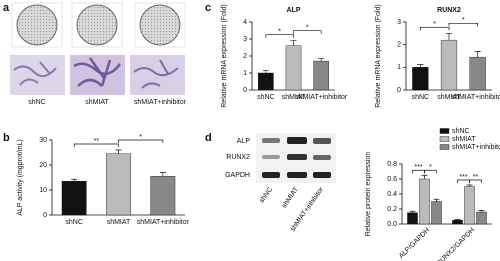  Describe the element at coordinates (43, 190) in the screenshot. I see `y-tick-label: 10` at that location.